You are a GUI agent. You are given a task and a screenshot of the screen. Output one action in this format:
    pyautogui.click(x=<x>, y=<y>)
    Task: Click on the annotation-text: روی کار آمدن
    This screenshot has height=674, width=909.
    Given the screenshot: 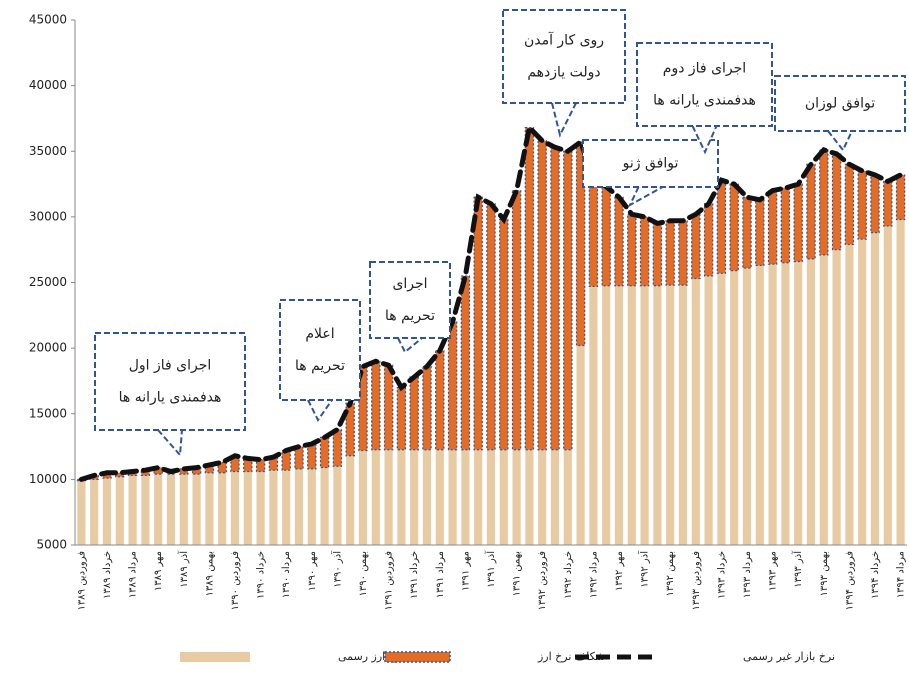 What is the action you would take?
    pyautogui.click(x=564, y=40)
    